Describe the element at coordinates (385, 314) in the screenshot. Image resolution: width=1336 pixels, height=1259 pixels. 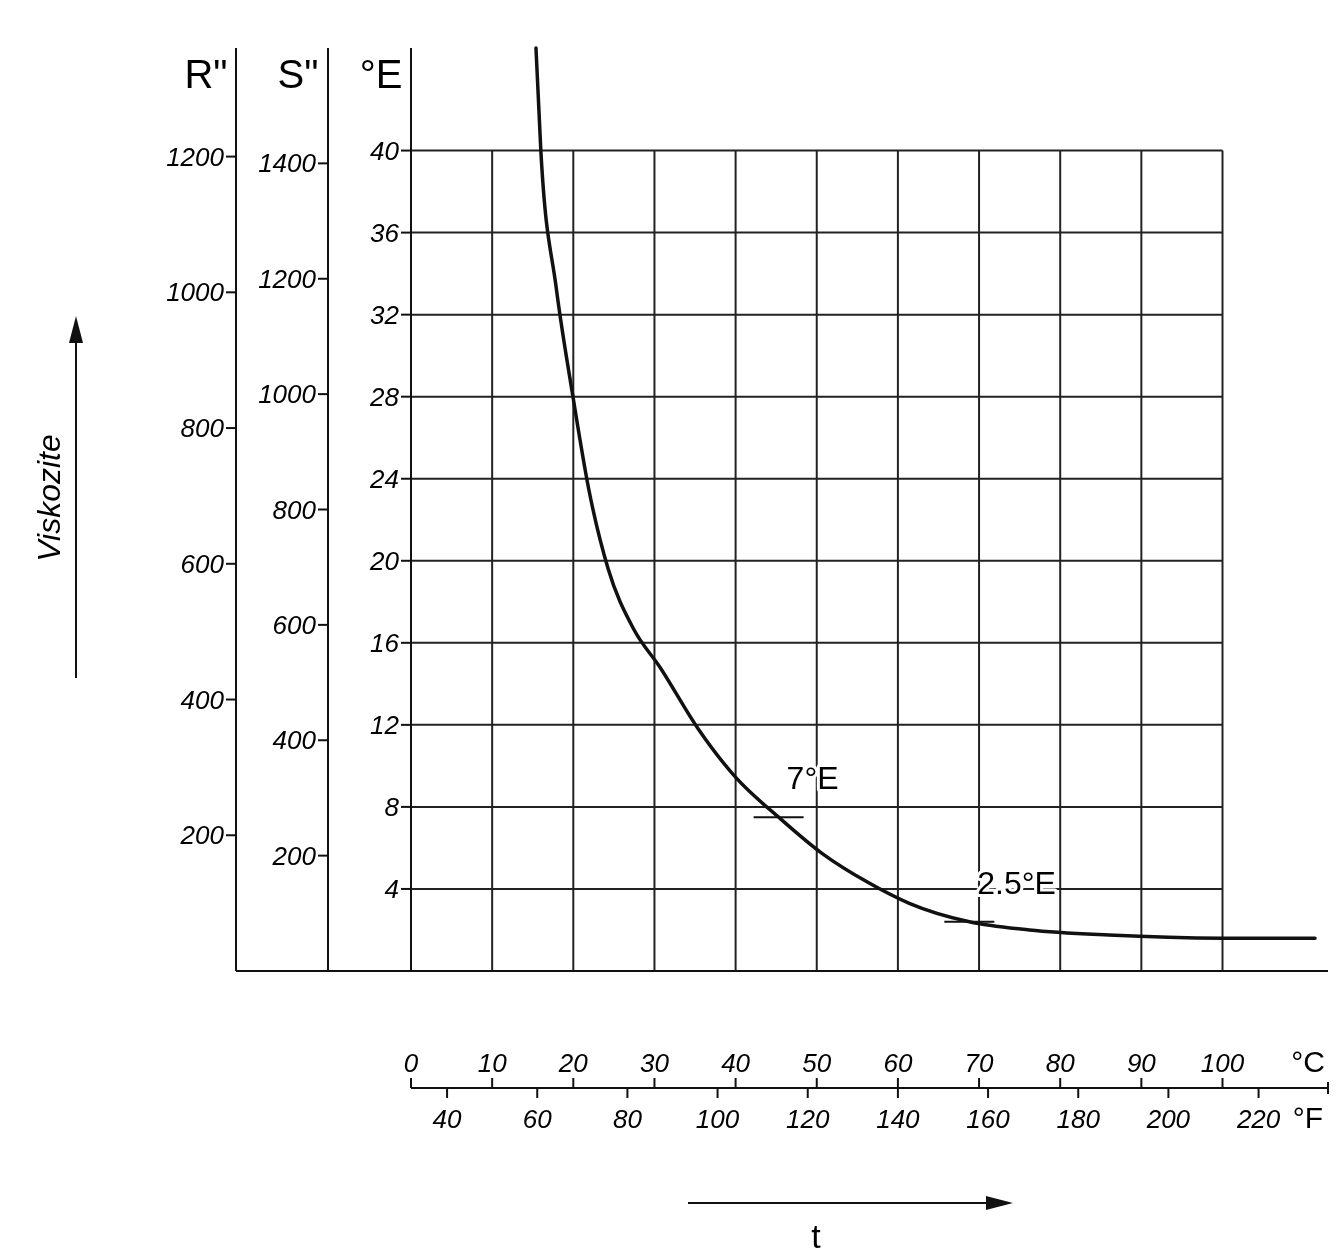
I see `y-tick-label: 32` at that location.